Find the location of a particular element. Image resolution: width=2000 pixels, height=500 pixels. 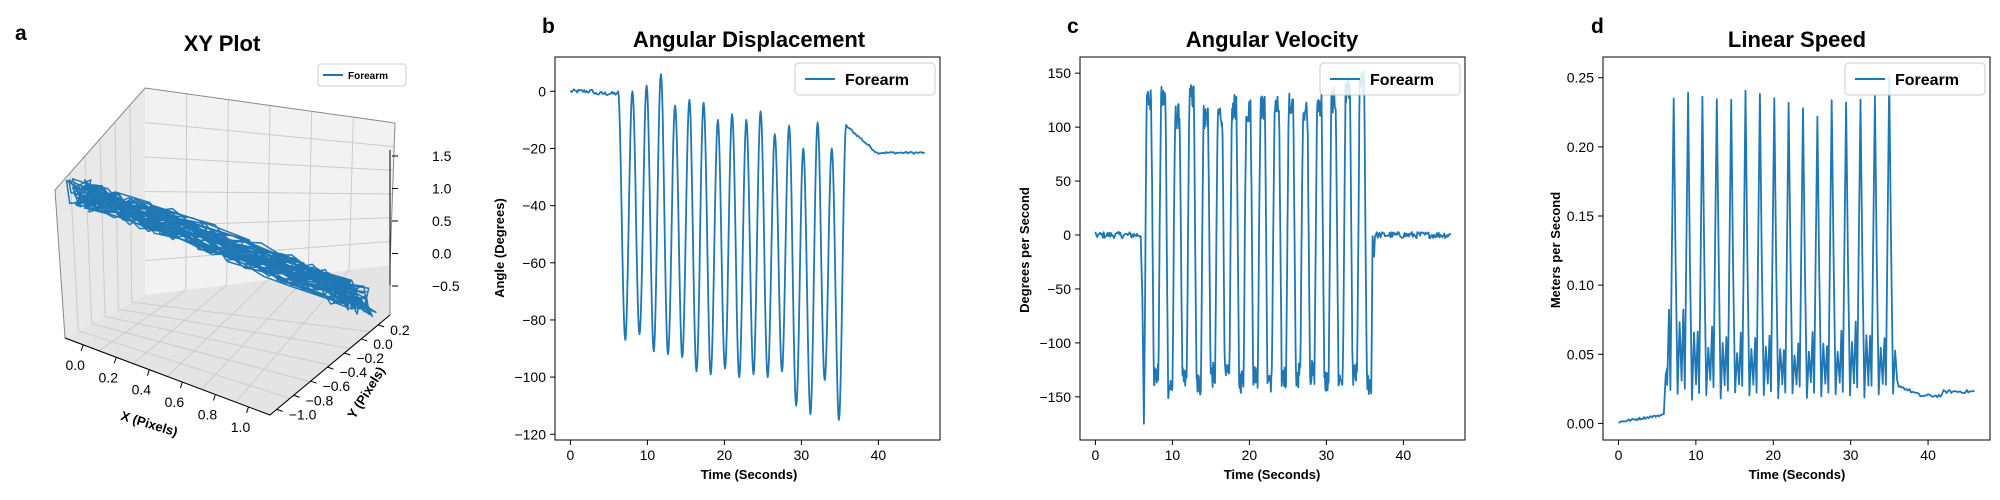

z-tick-label: 1.0 is located at coordinates (442, 189).